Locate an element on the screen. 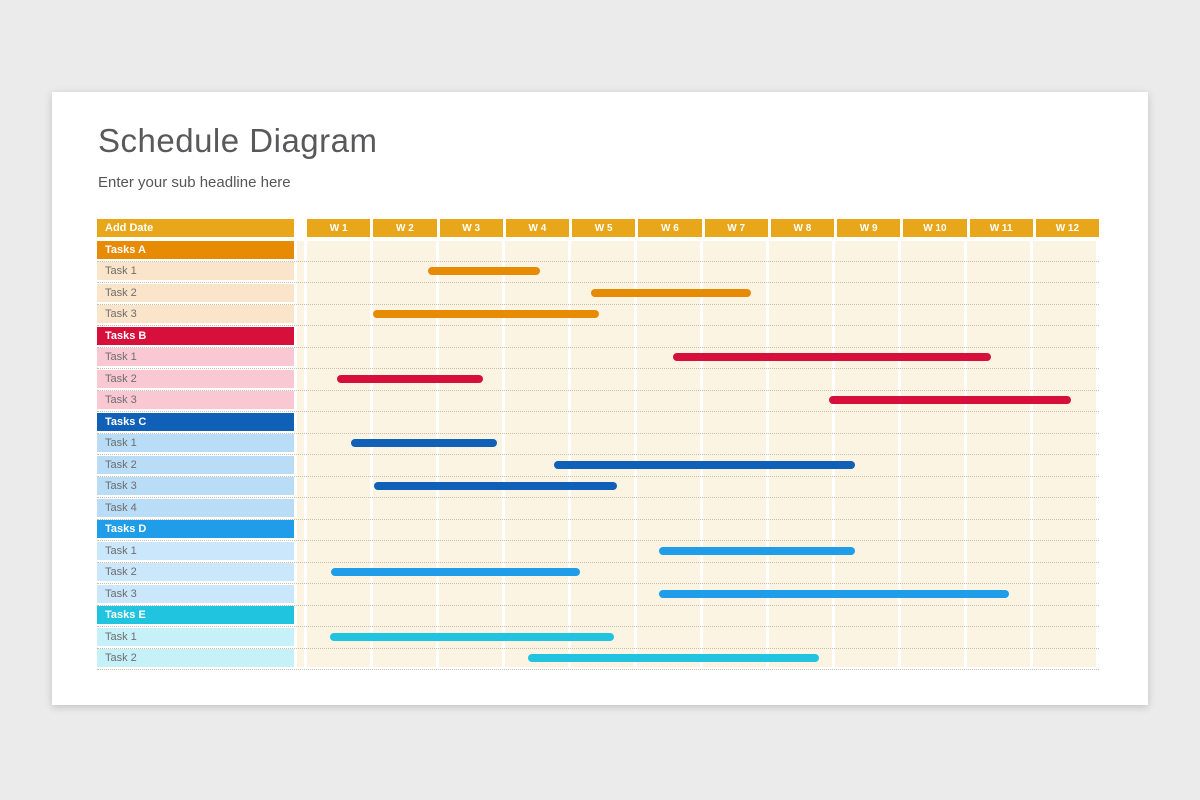  task-row: Task 4 is located at coordinates (598, 509).